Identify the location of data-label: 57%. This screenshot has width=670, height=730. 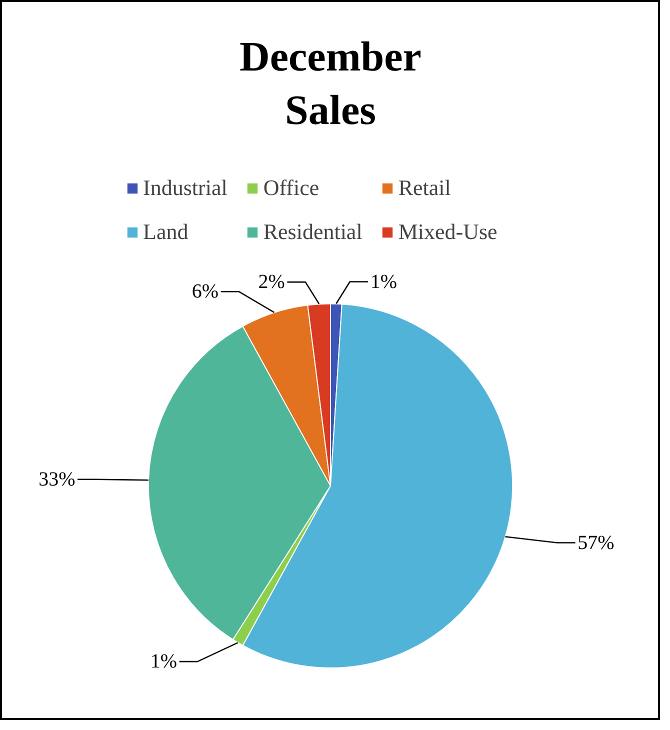
(596, 543).